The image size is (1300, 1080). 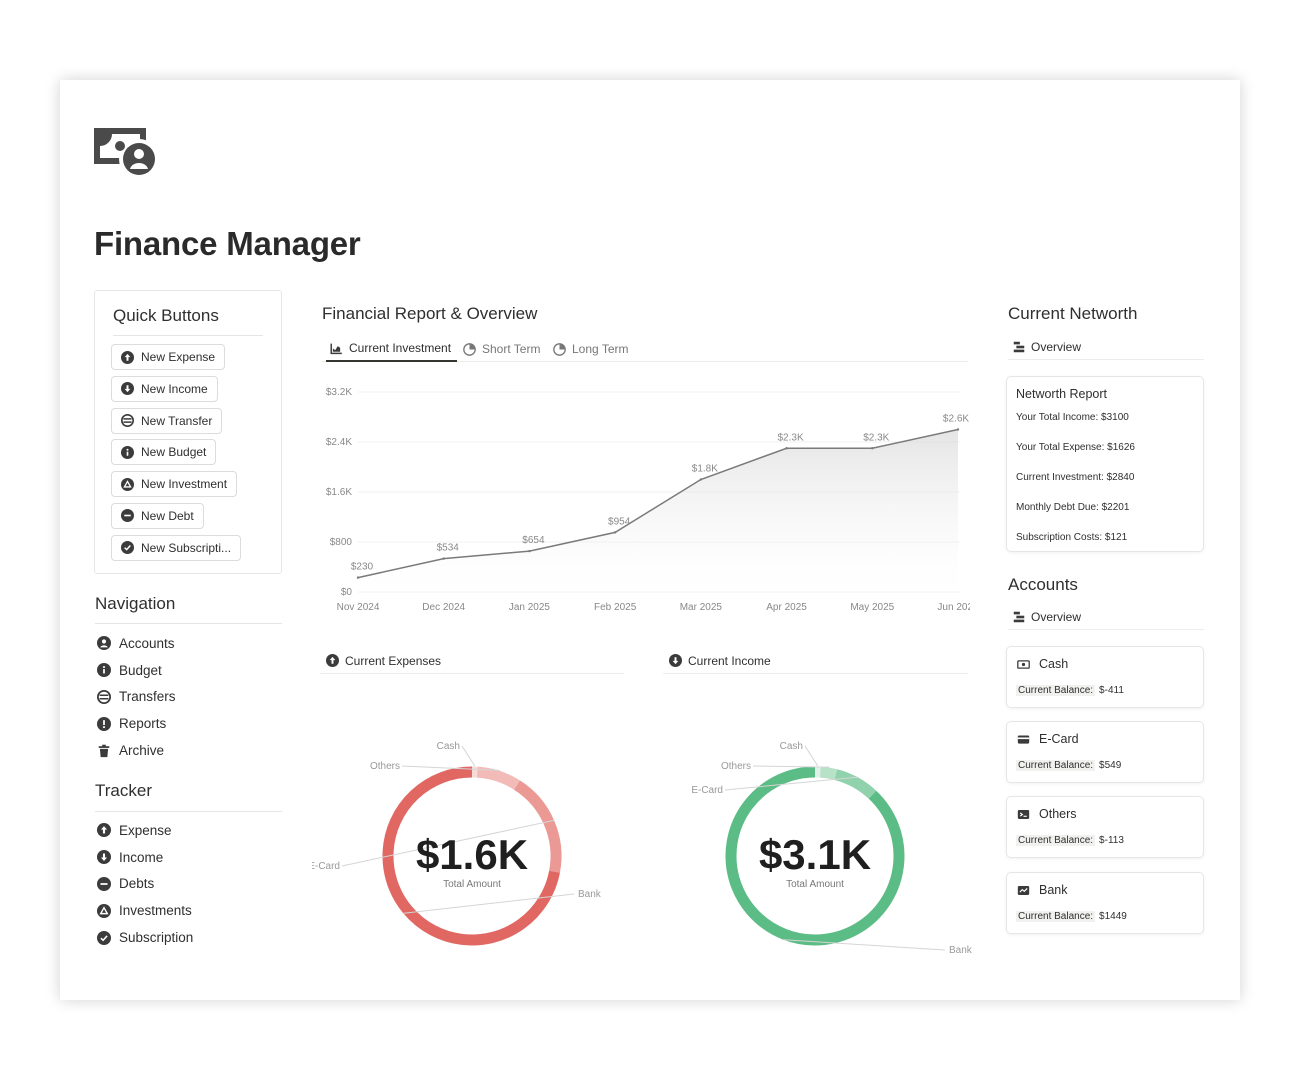 What do you see at coordinates (127, 484) in the screenshot?
I see `triangle-circle-icon` at bounding box center [127, 484].